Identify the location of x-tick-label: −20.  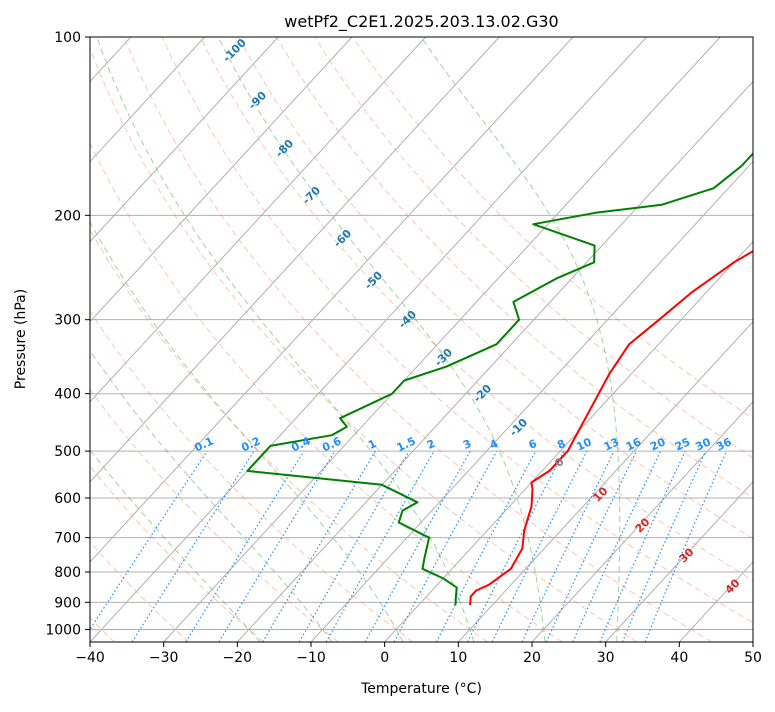
(238, 658).